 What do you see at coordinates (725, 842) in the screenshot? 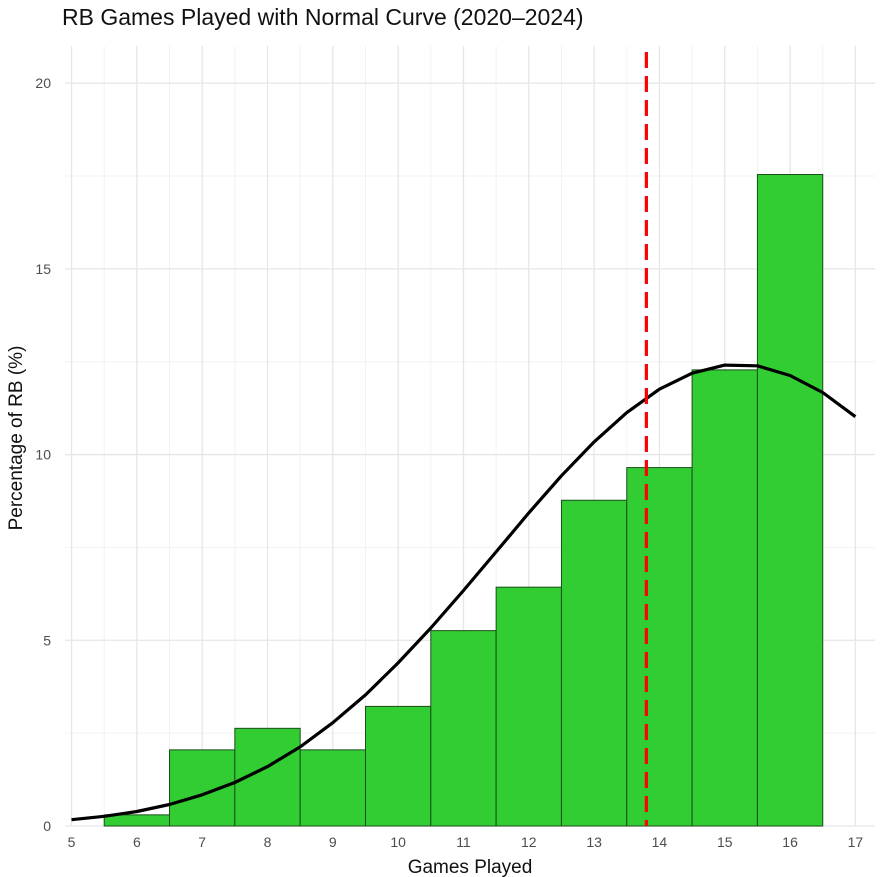
I see `x-tick-label: 15` at bounding box center [725, 842].